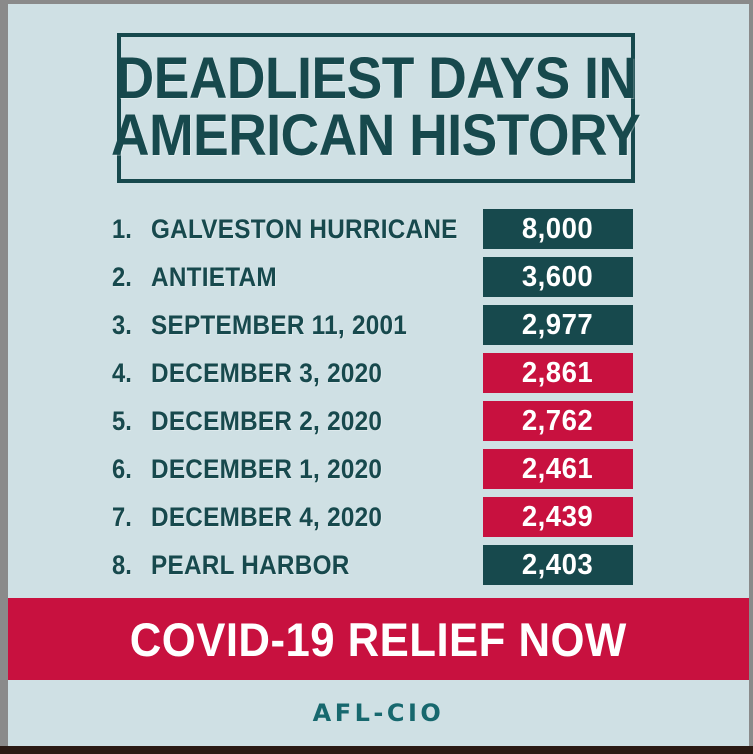 This screenshot has width=753, height=754. I want to click on rank-number: 2., so click(122, 277).